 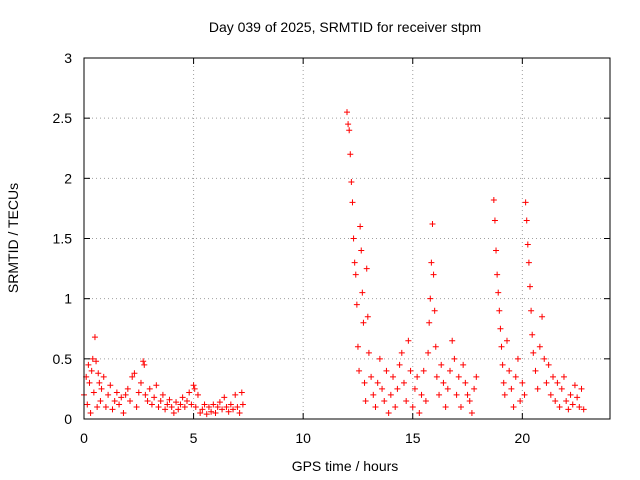 What do you see at coordinates (13, 238) in the screenshot?
I see `y-axis-label: SRMTID / TECUs` at bounding box center [13, 238].